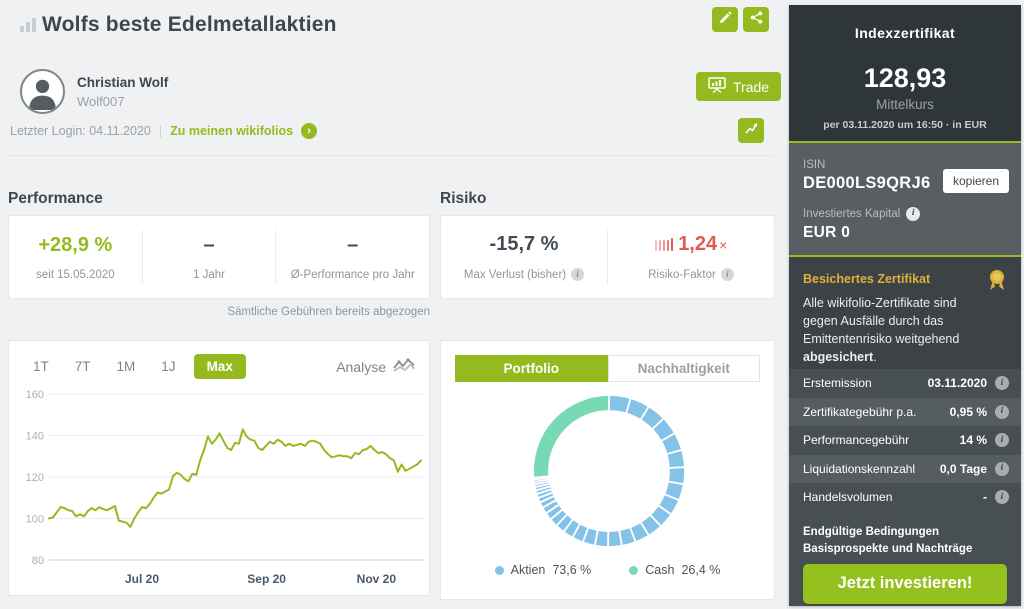 Image resolution: width=1024 pixels, height=609 pixels. I want to click on mid-price: 128,93, so click(905, 78).